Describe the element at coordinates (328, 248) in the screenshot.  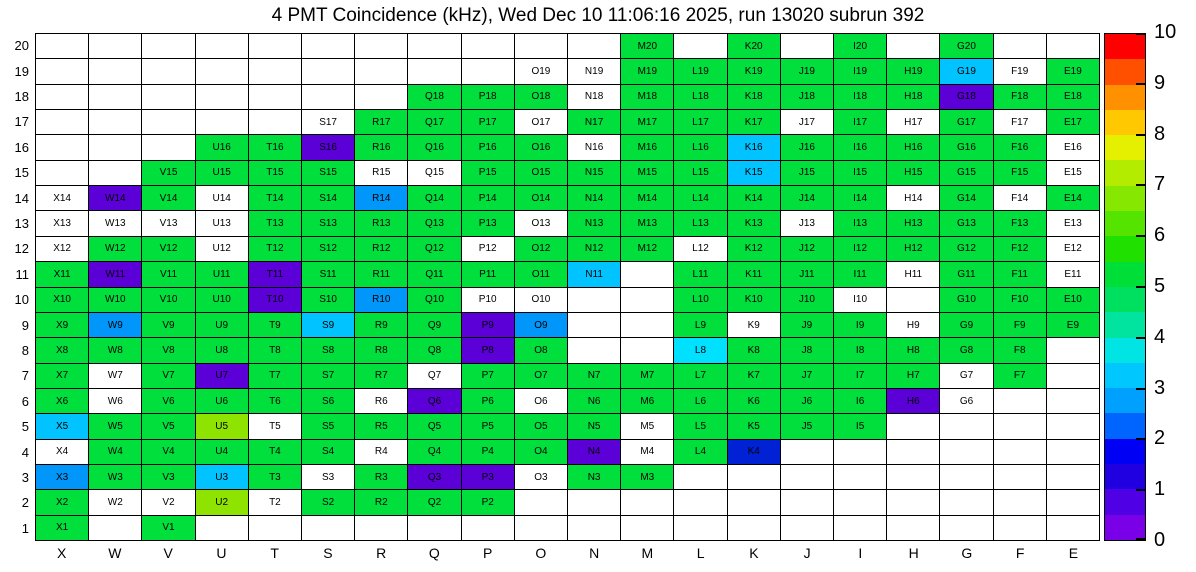
I see `heatmap-cell: S12` at that location.